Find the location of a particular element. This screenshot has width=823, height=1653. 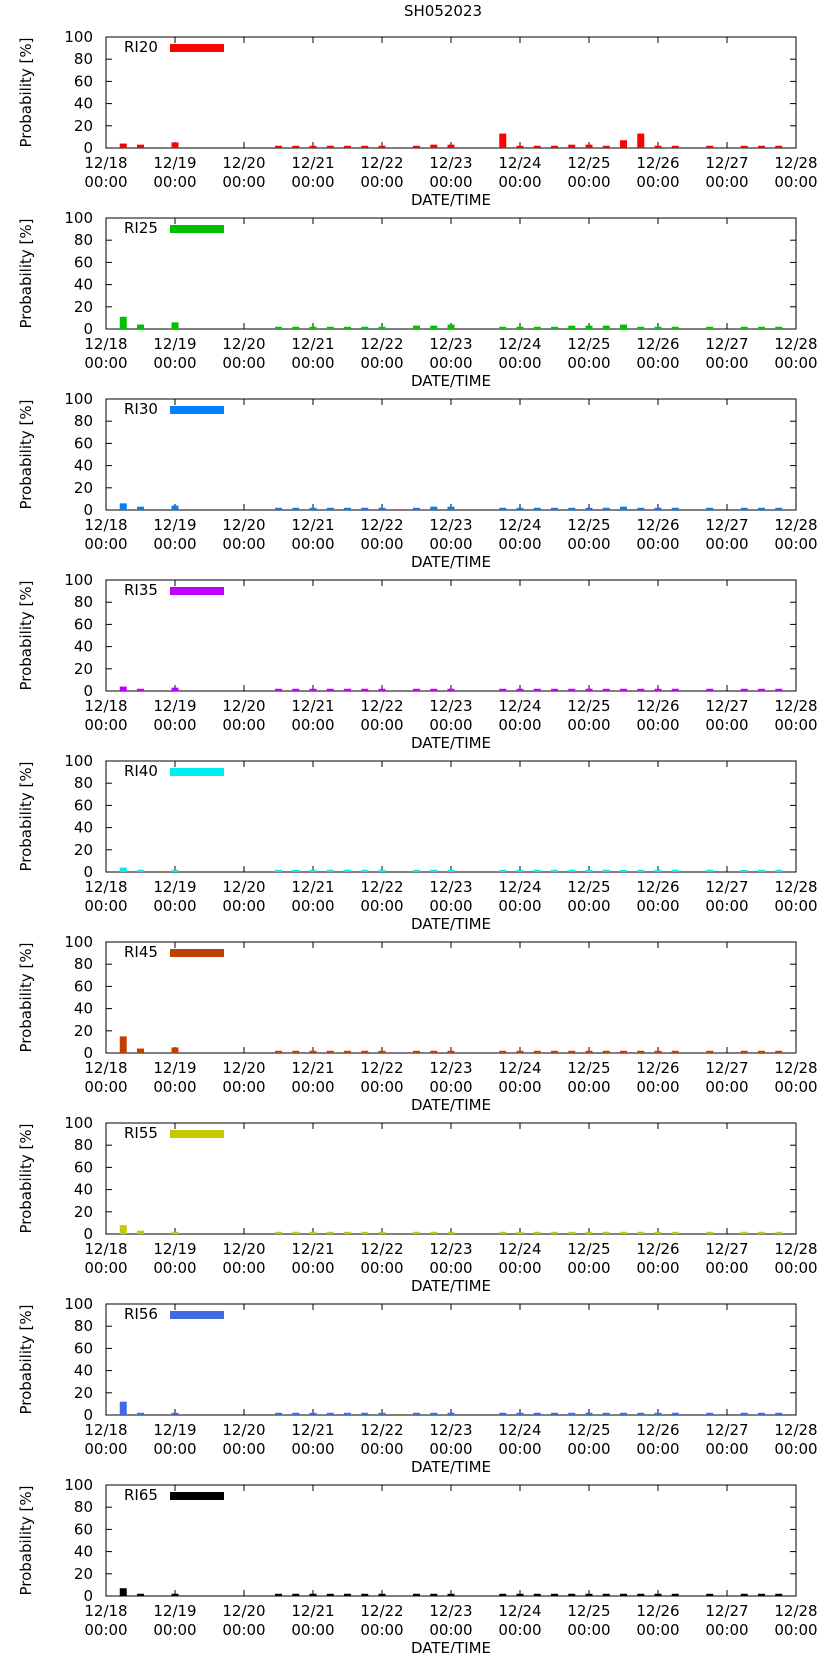

legend-label: RI40 is located at coordinates (141, 771).